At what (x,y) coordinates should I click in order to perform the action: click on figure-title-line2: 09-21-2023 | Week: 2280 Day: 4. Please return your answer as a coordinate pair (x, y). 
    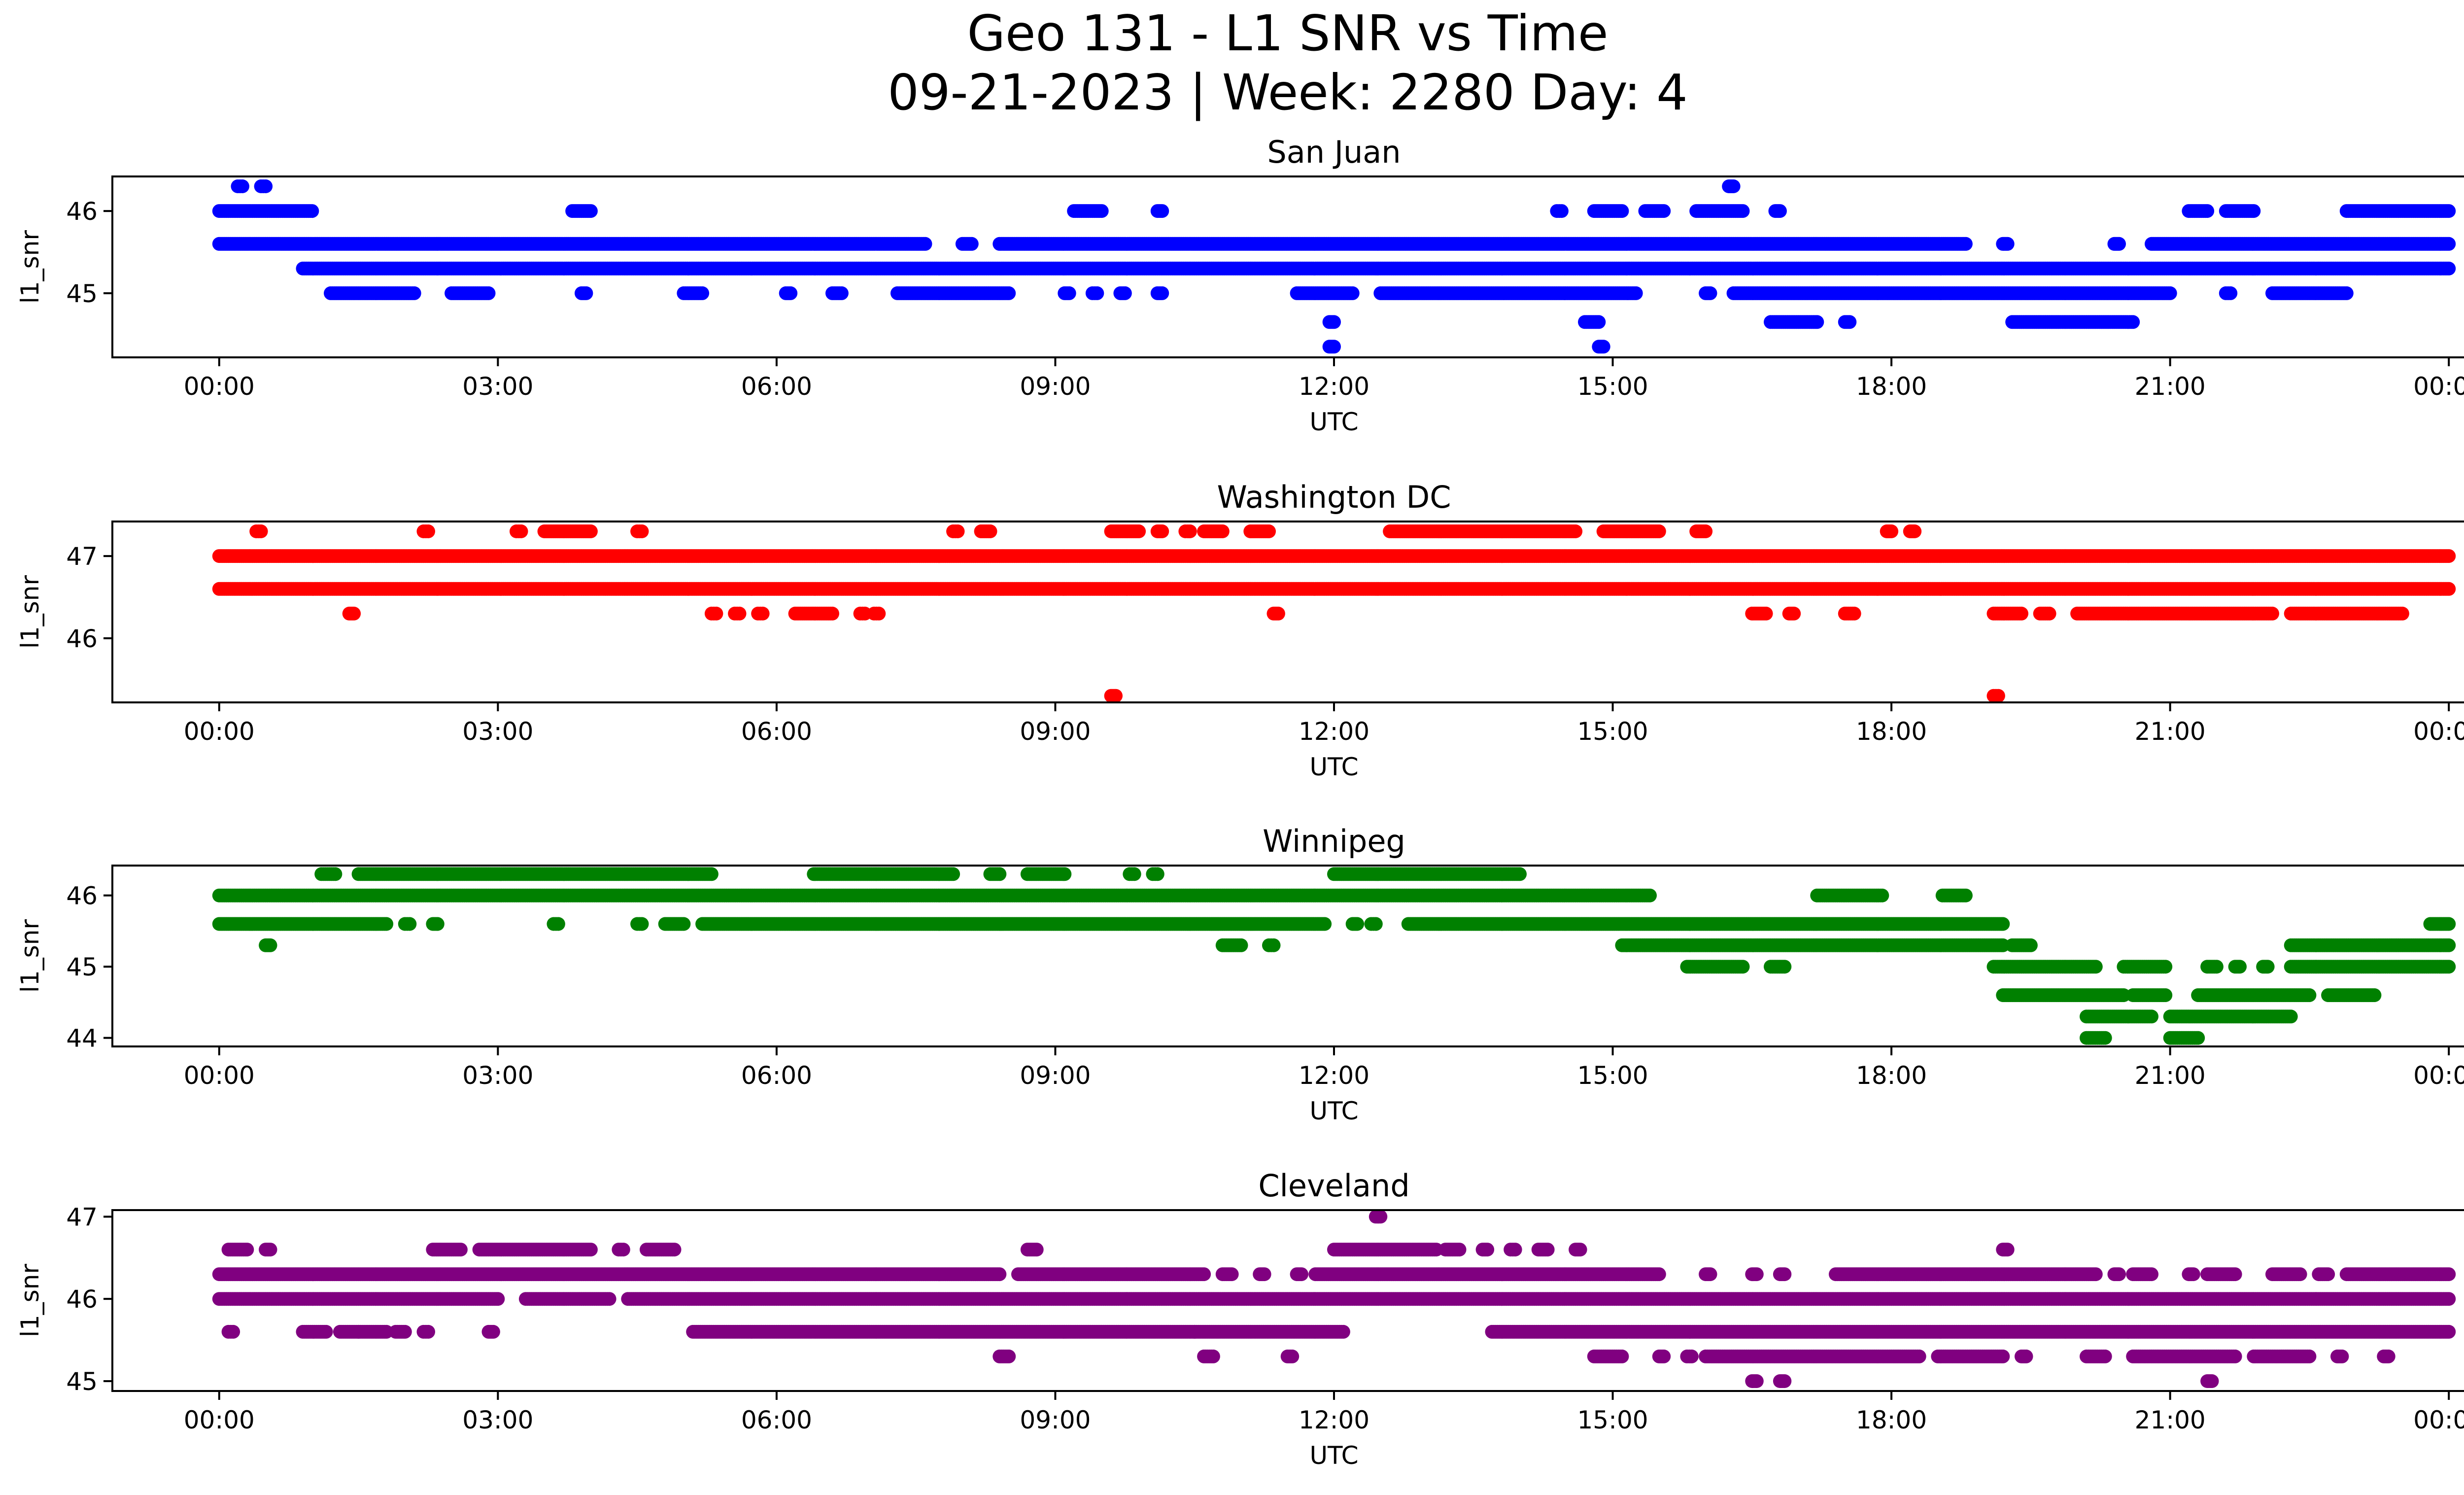
    Looking at the image, I should click on (1287, 92).